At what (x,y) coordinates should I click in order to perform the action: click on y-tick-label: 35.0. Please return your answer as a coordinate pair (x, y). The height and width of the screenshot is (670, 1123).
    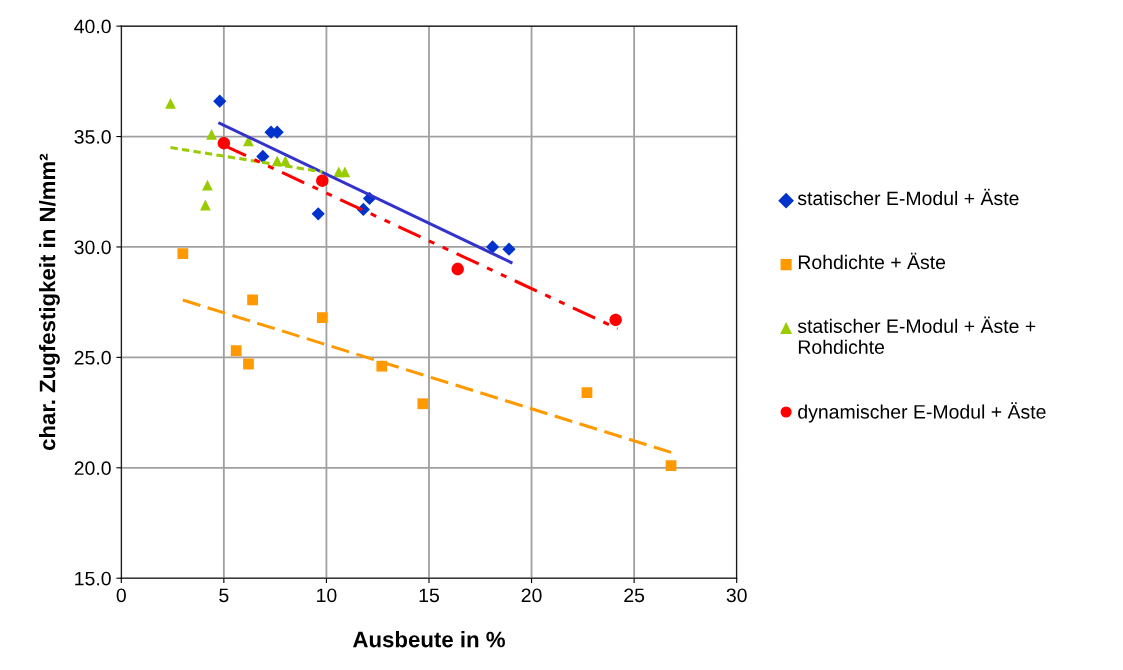
    Looking at the image, I should click on (92, 137).